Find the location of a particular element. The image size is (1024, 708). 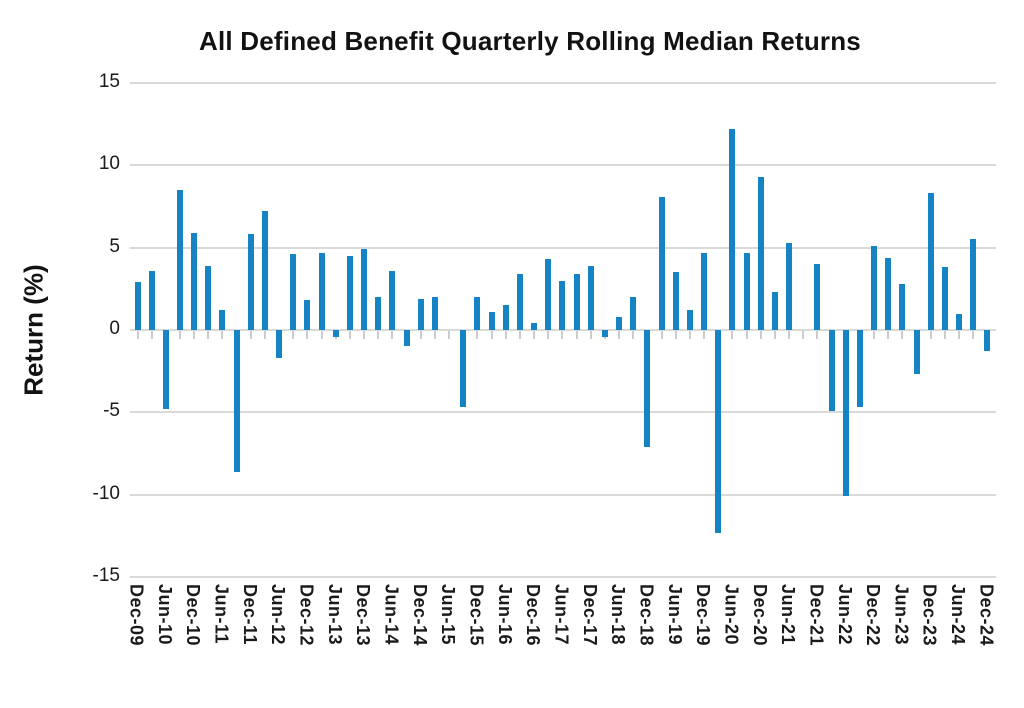

y-tick-label: -15 is located at coordinates (106, 575).